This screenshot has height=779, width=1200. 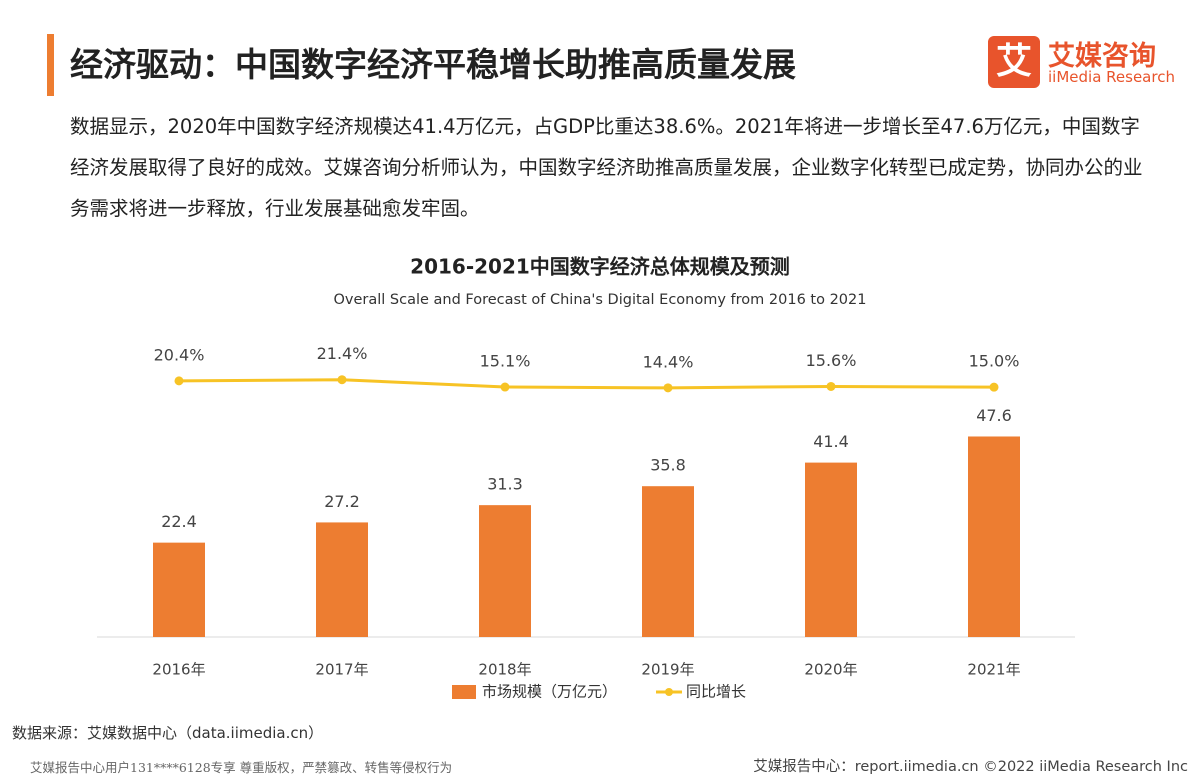 I want to click on chart-title: 2016-2021中国数字经济总体规模及预测, so click(x=600, y=267).